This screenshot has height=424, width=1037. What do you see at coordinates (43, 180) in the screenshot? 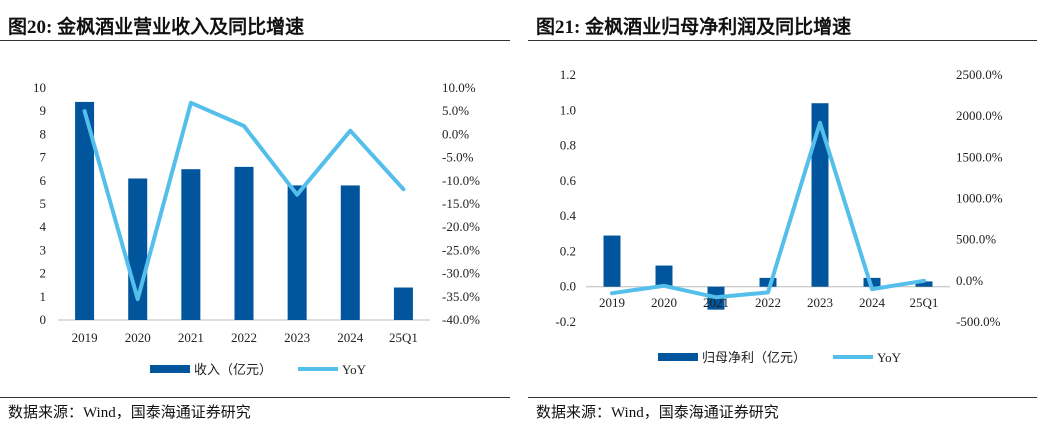
I see `left-axis-tick-label: 6` at bounding box center [43, 180].